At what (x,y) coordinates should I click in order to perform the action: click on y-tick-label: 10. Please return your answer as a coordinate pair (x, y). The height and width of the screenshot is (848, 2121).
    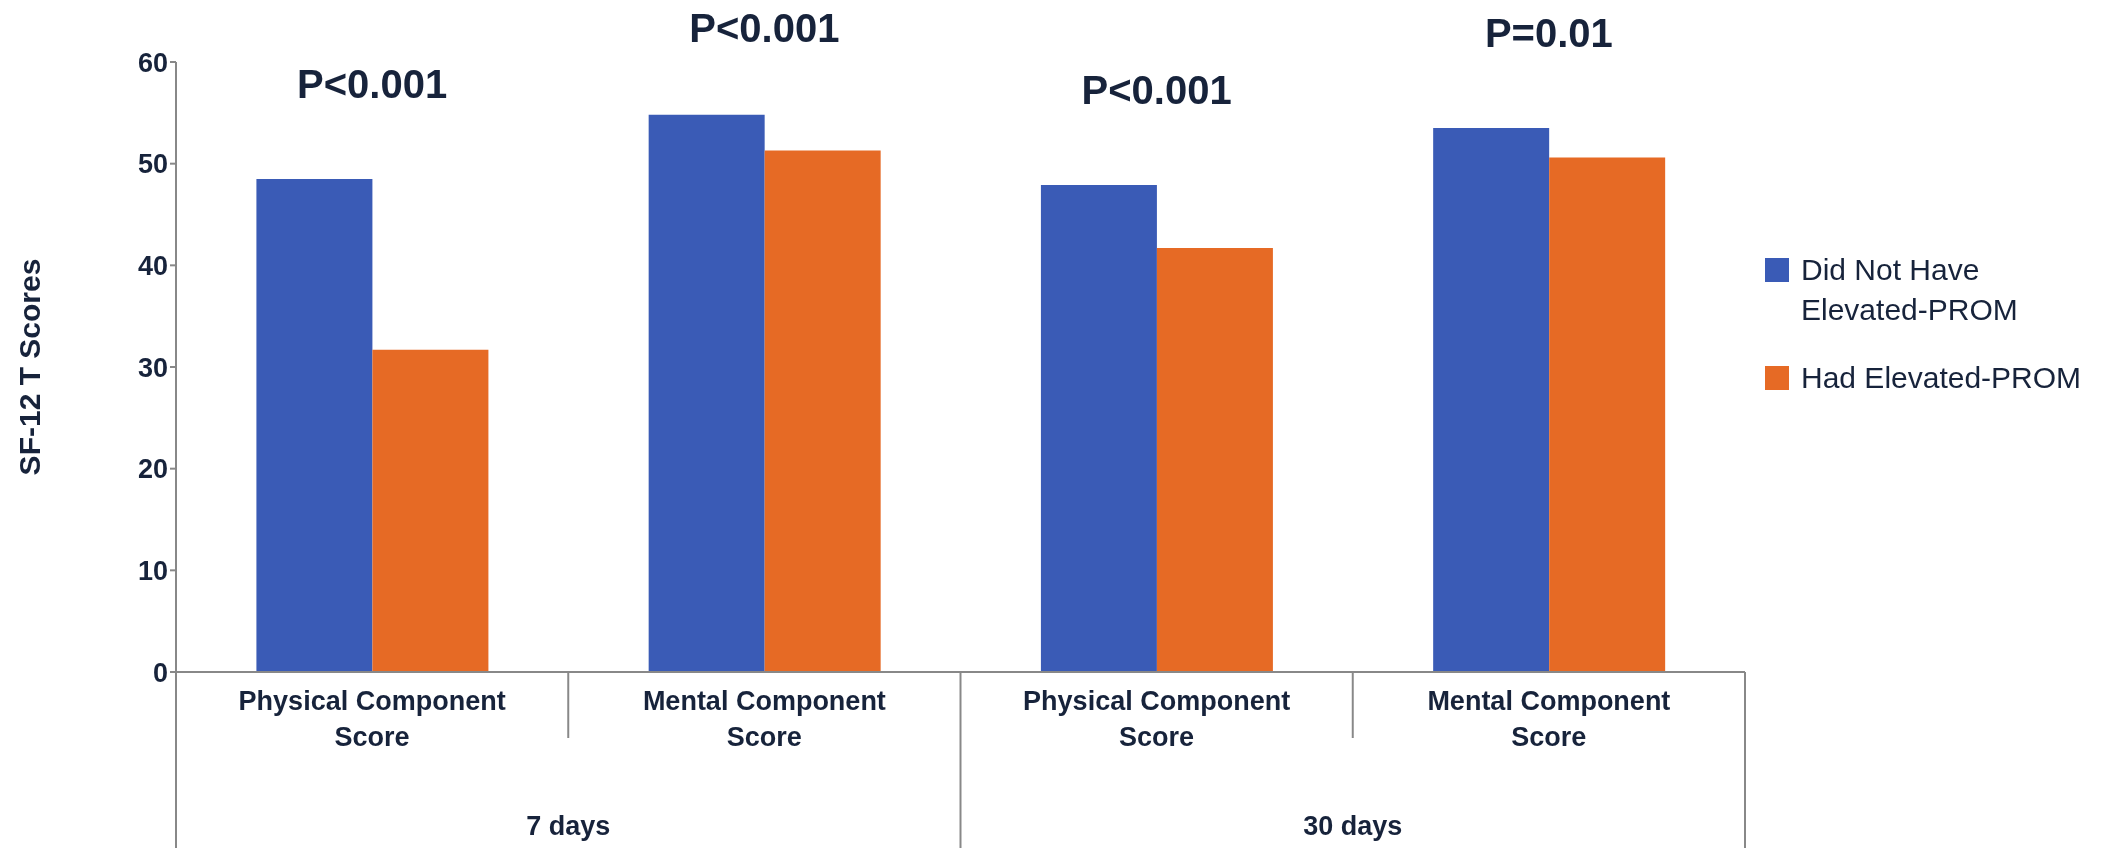
    Looking at the image, I should click on (152, 570).